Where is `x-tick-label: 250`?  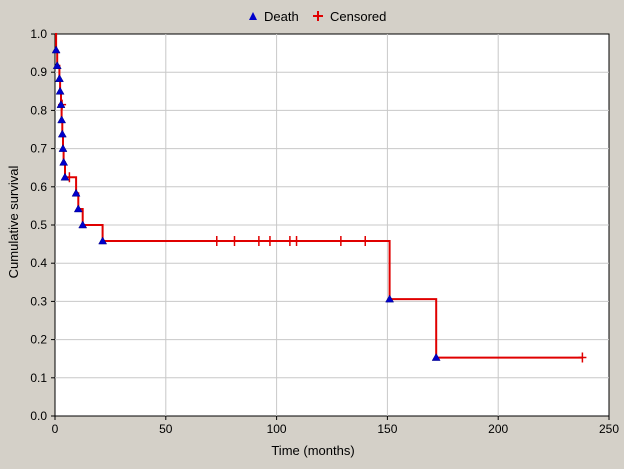 x-tick-label: 250 is located at coordinates (609, 429).